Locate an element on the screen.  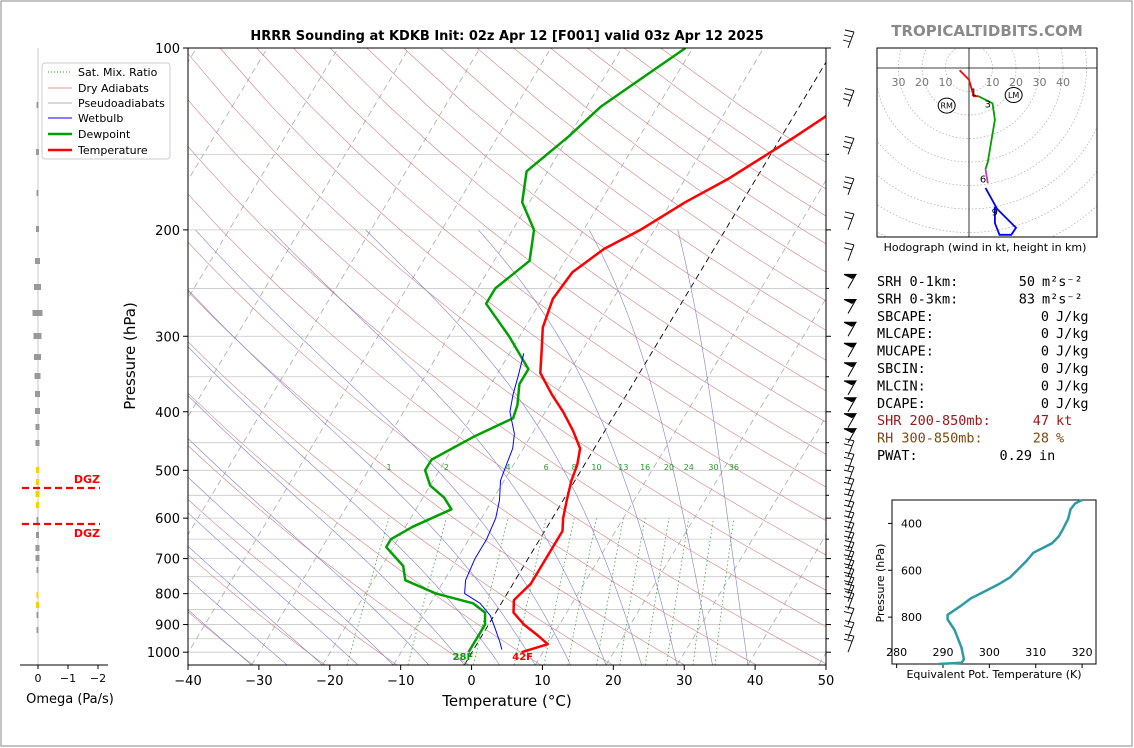
skewt-x-label: Temperature (°C) is located at coordinates (506, 701).